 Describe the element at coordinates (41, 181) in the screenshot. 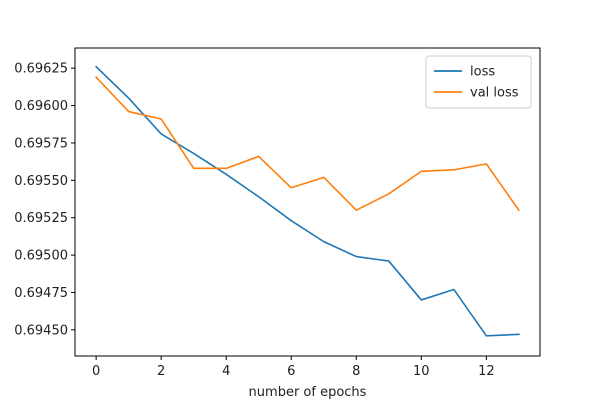

I see `y-tick-label: 0.69550` at that location.